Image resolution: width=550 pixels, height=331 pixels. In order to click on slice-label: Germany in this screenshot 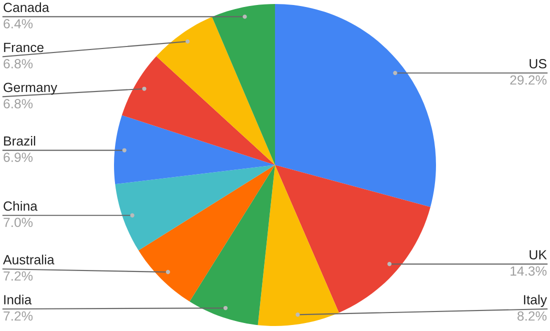, I will do `click(31, 88)`.